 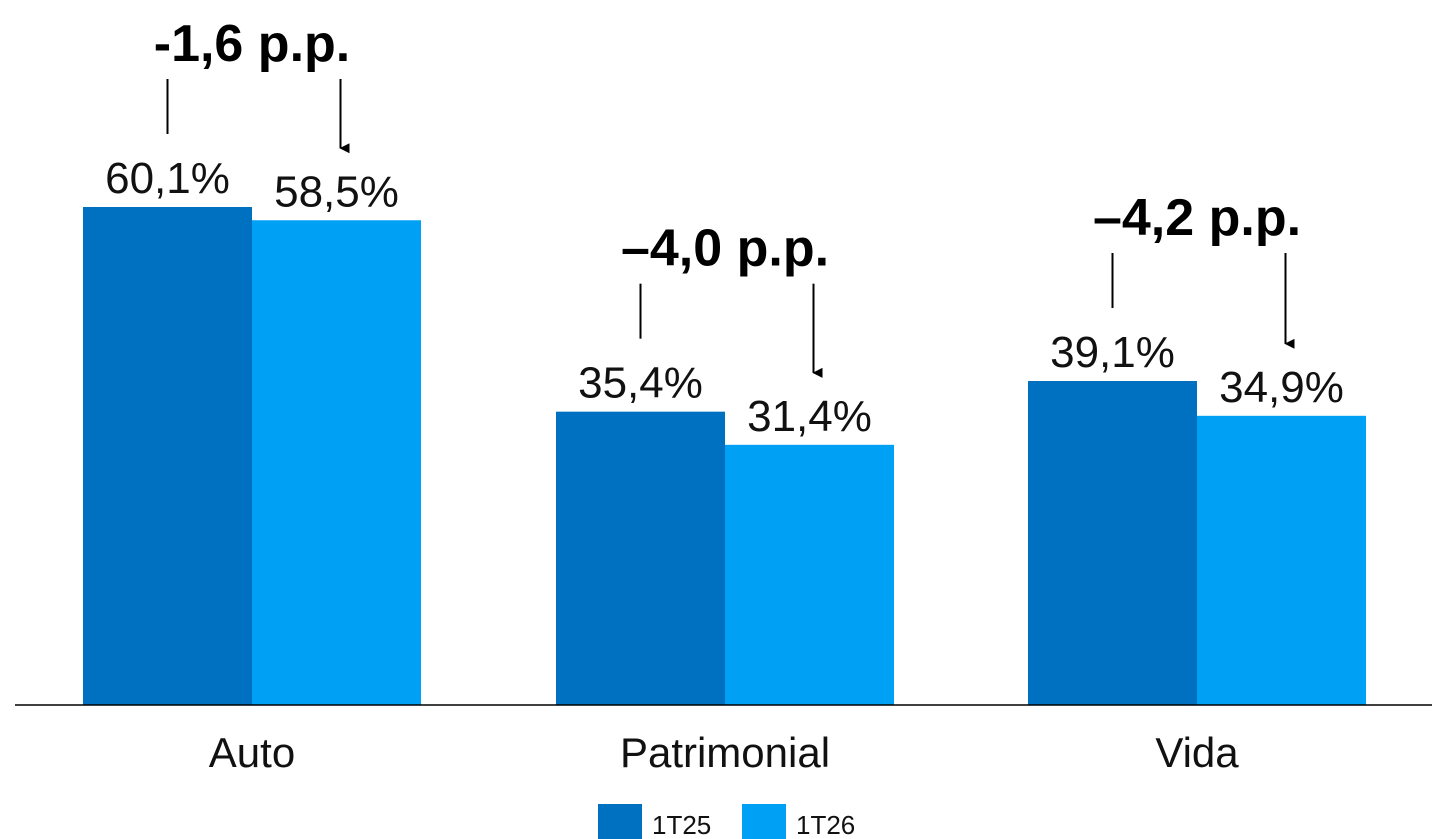 What do you see at coordinates (252, 44) in the screenshot?
I see `delta-label-auto: -1,6 p.p.` at bounding box center [252, 44].